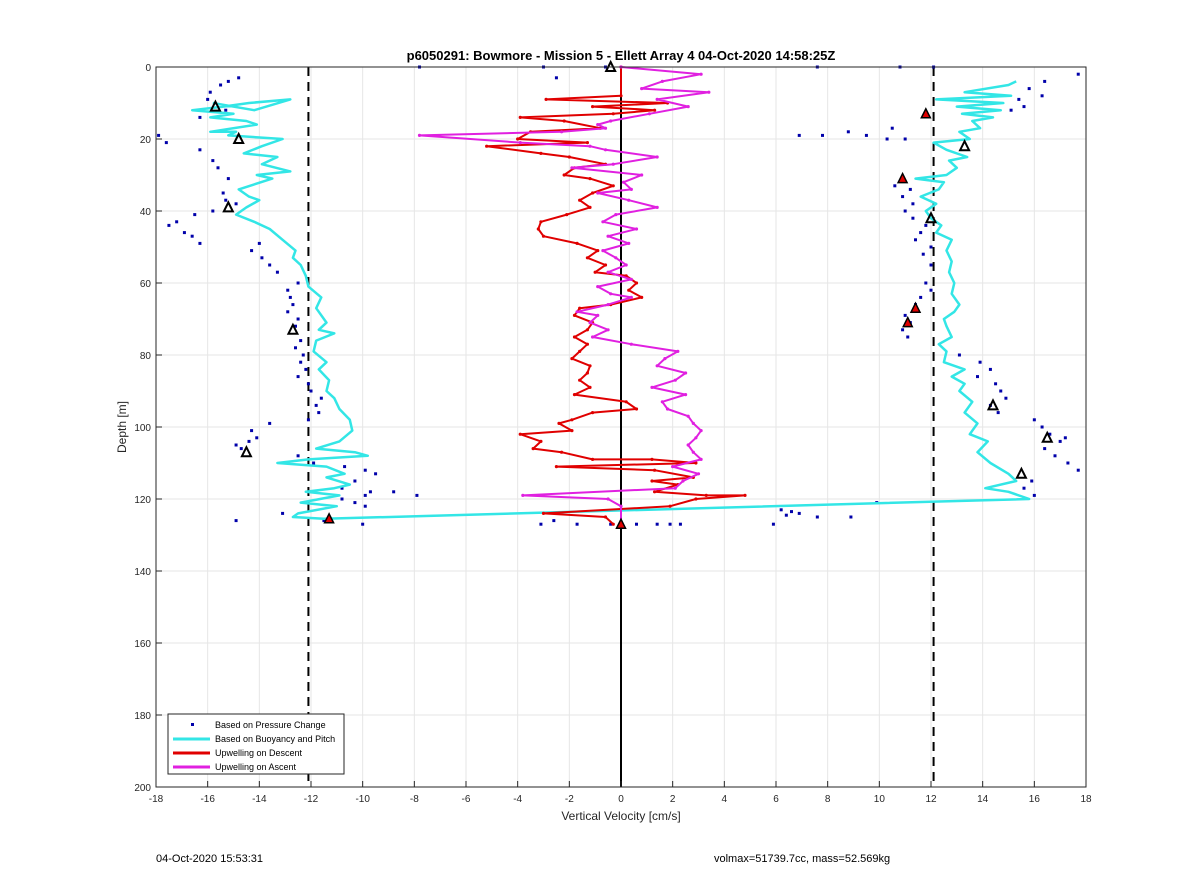 Image resolution: width=1200 pixels, height=885 pixels. Describe the element at coordinates (621, 799) in the screenshot. I see `x-tick-label: 0` at that location.